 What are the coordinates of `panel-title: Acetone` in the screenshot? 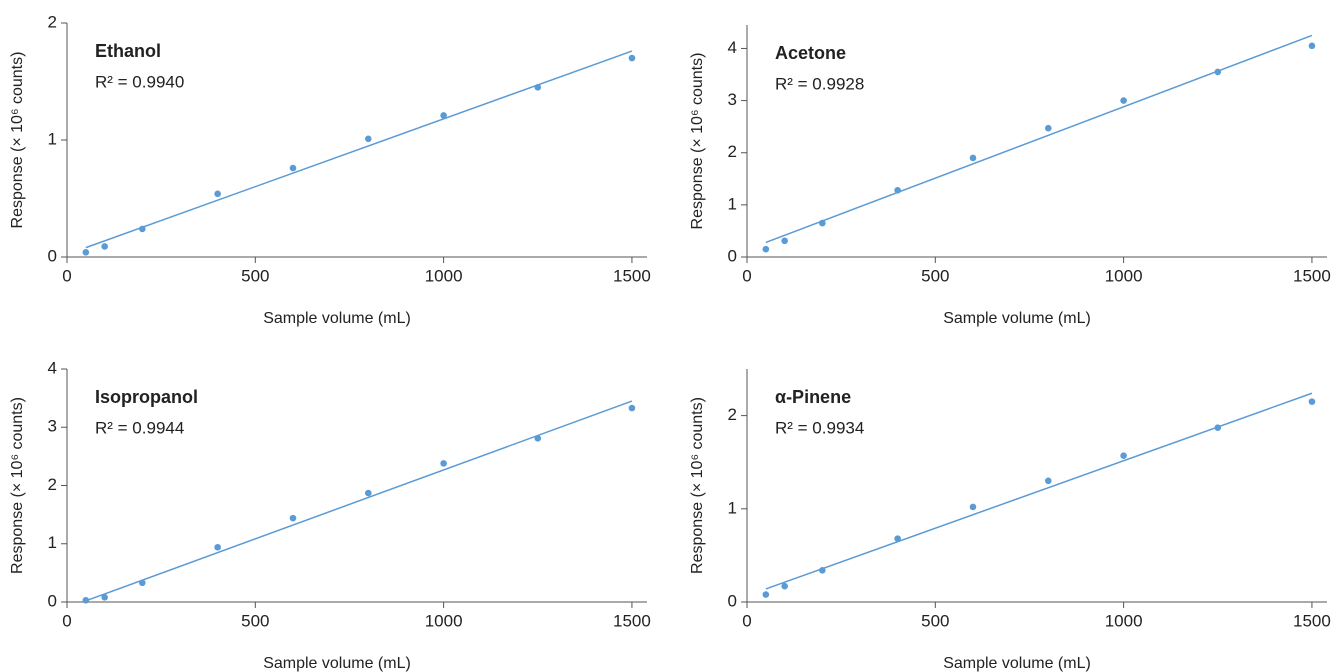 It's located at (810, 53).